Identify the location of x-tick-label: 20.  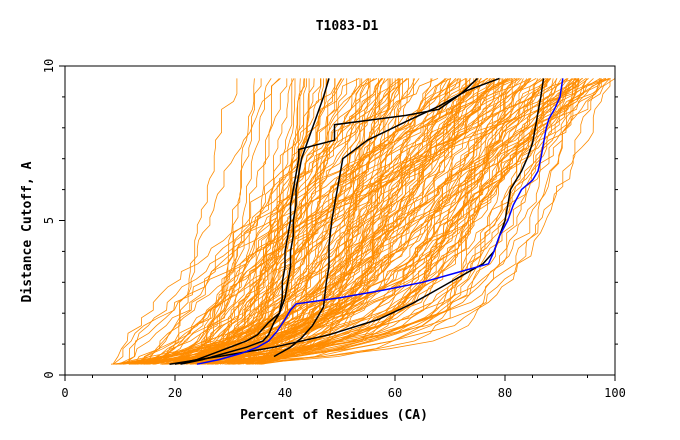
(175, 393).